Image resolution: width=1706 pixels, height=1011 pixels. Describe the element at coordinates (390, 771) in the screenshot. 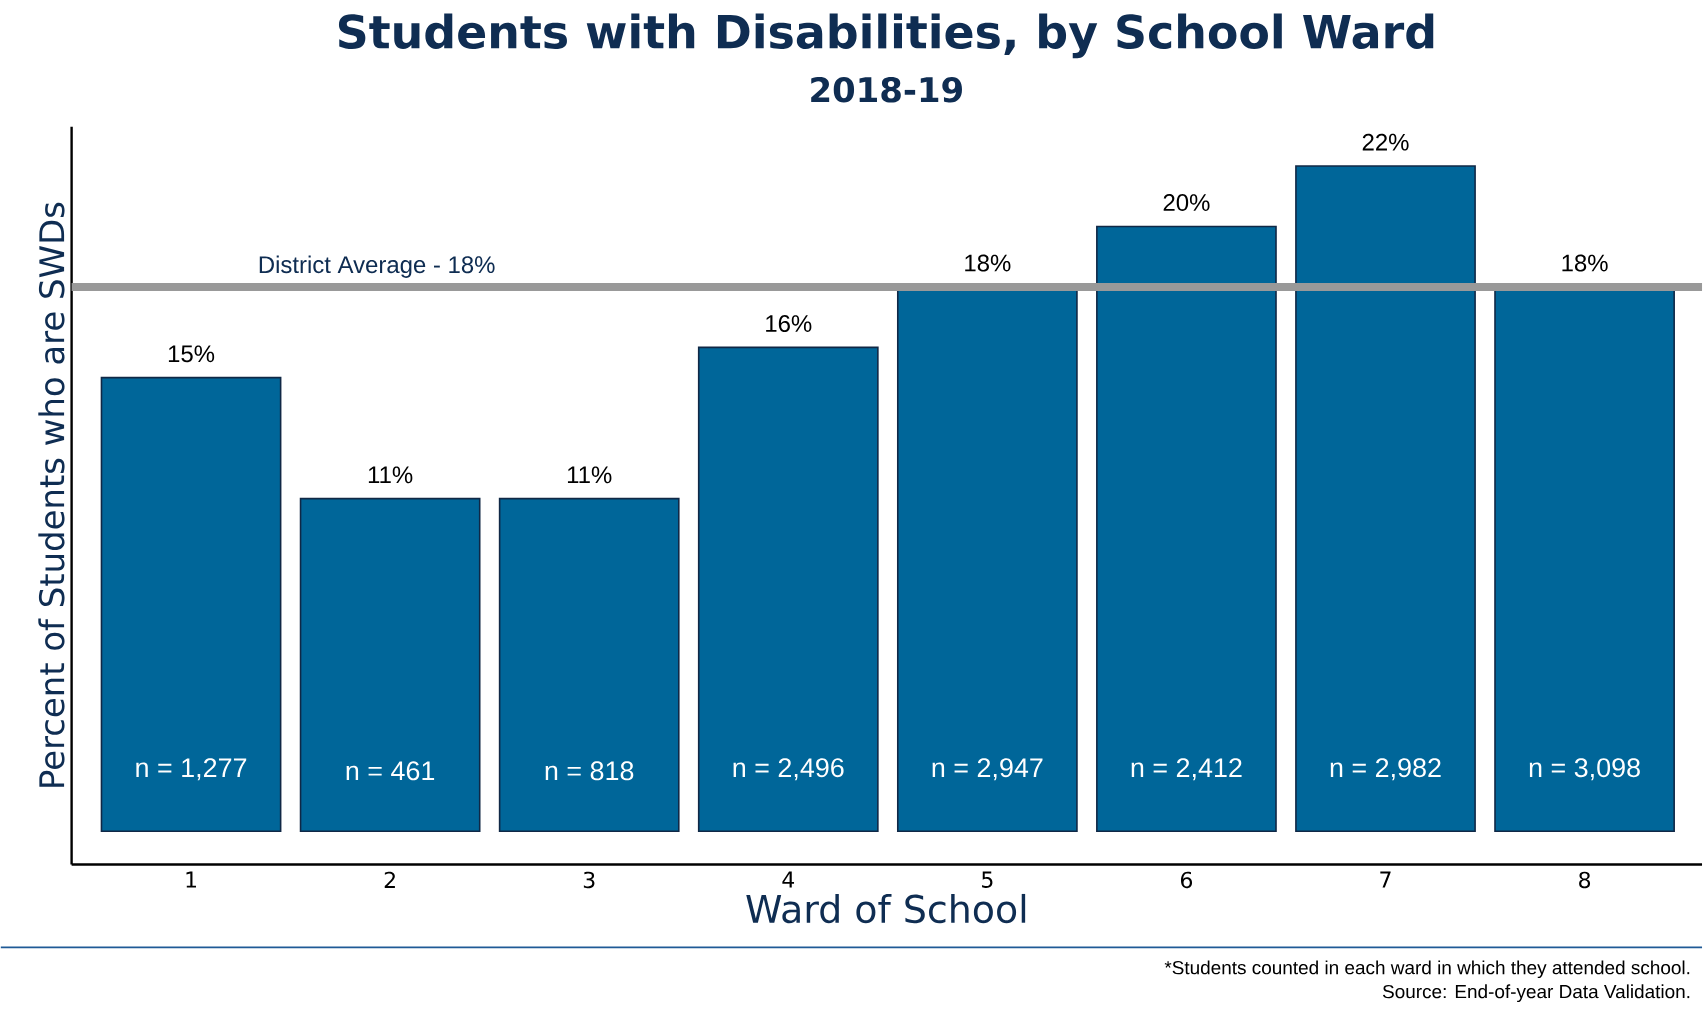

I see `annotation: n = 461` at that location.